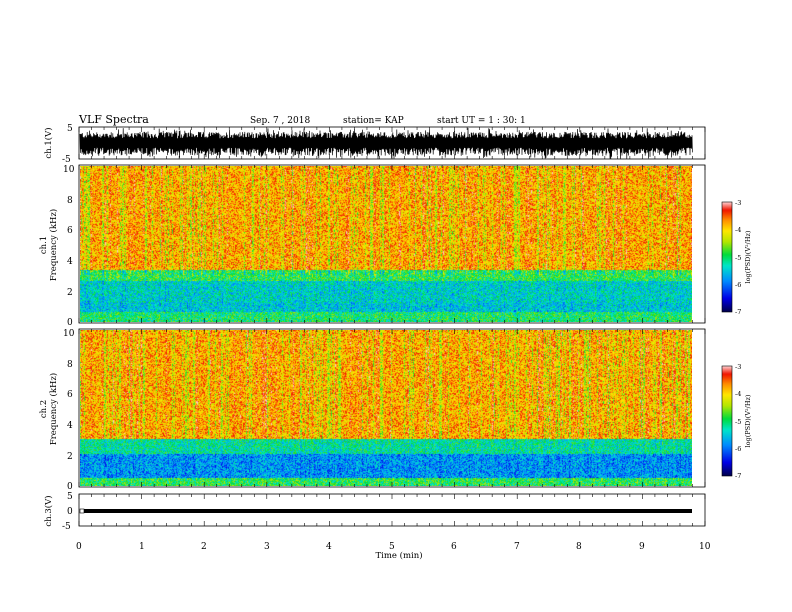 Image resolution: width=792 pixels, height=612 pixels. I want to click on ch1-waveform-line, so click(386, 143).